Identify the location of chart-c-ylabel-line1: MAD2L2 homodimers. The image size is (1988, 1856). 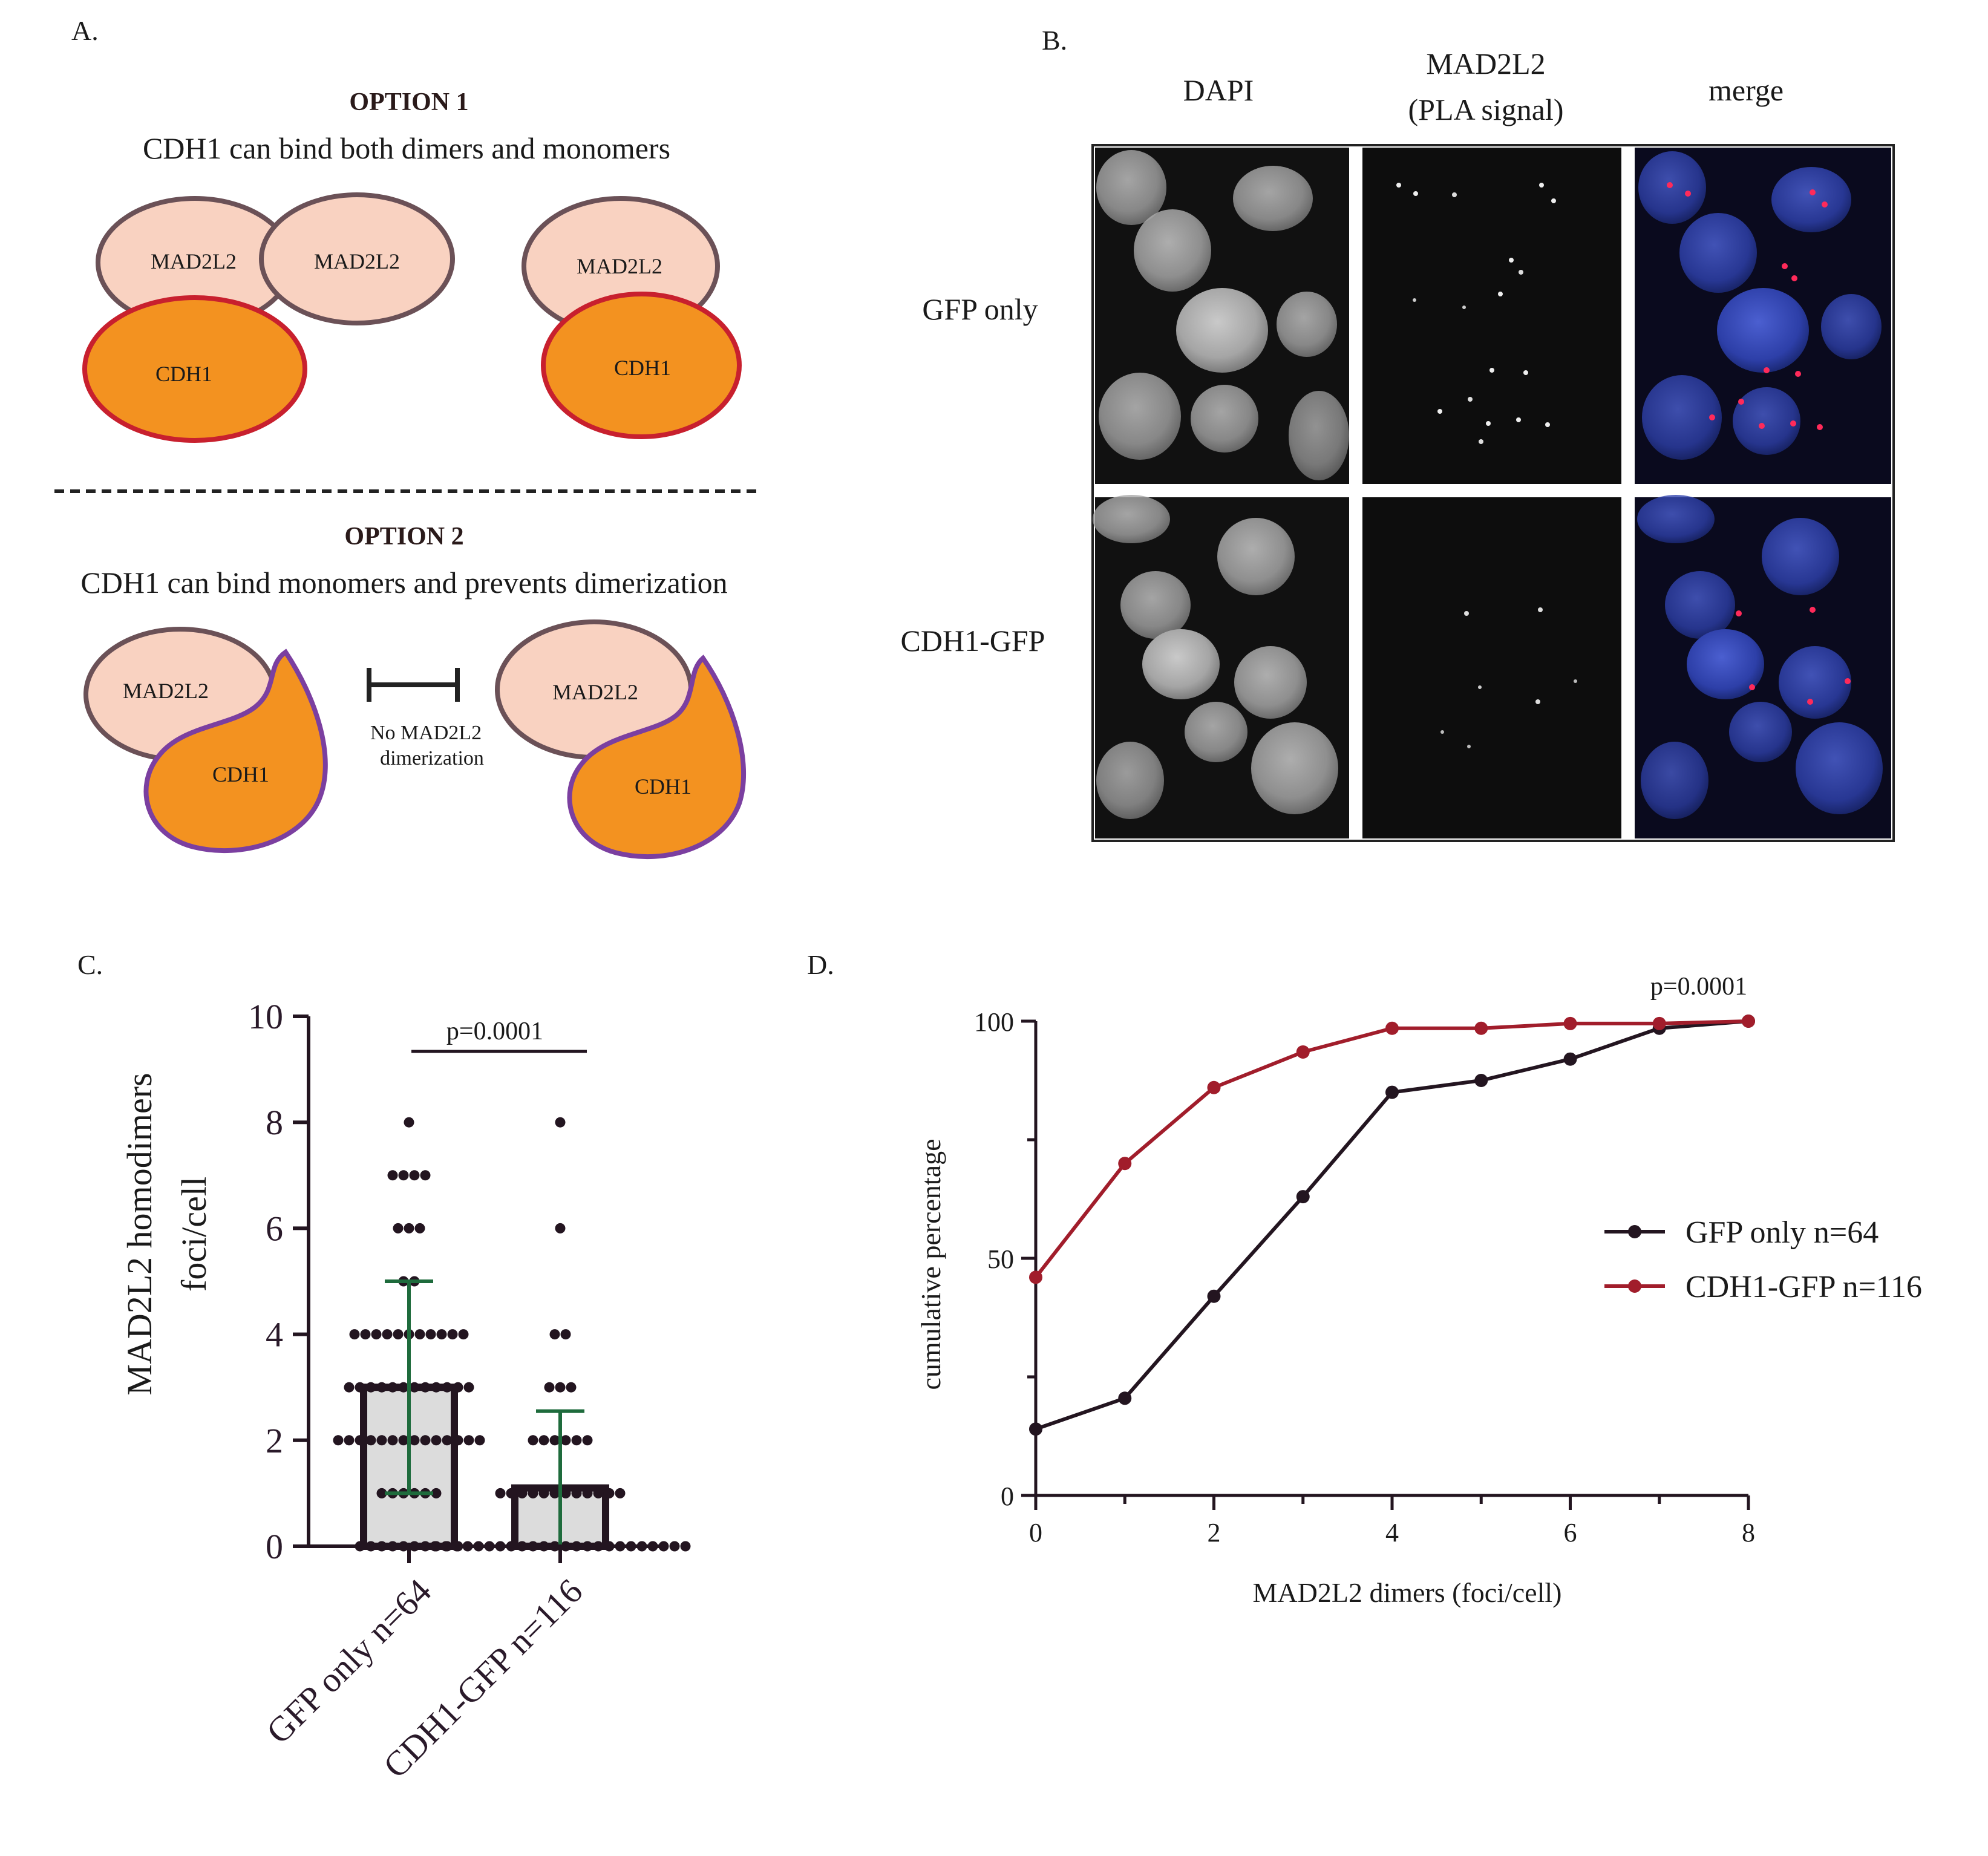
(139, 1234).